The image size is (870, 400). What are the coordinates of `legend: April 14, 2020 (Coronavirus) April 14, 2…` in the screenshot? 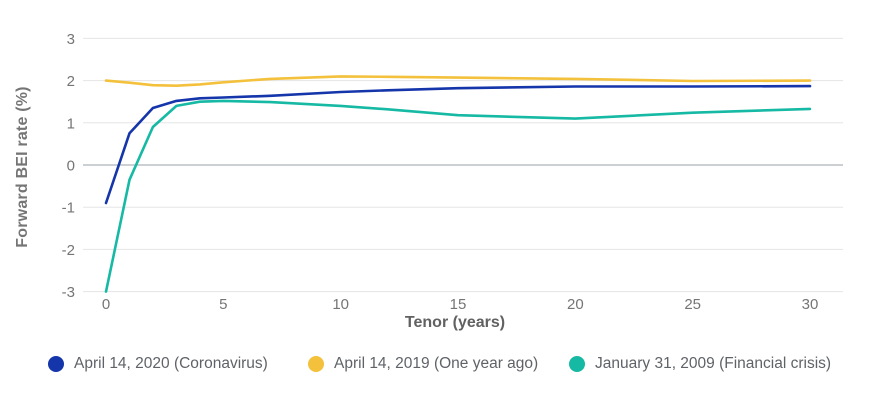 It's located at (435, 365).